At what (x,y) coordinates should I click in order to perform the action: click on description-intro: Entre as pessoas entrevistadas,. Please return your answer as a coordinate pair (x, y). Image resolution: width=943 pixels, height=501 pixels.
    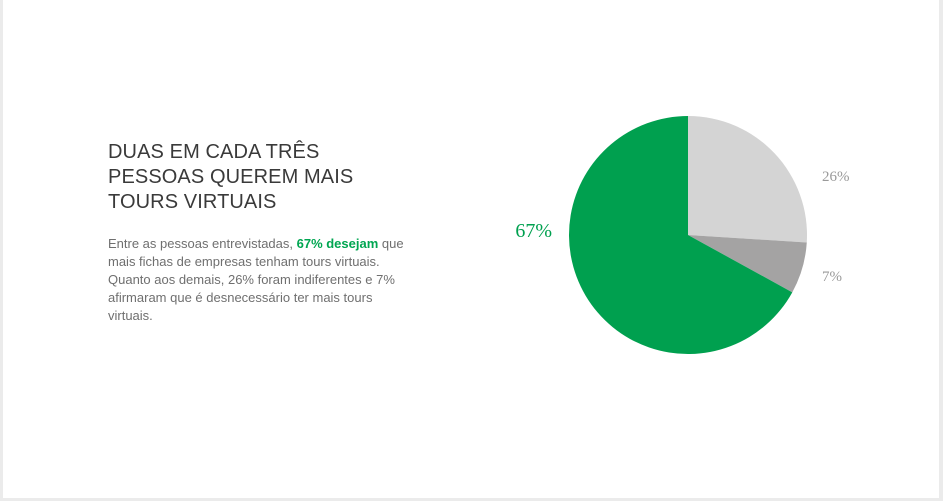
    Looking at the image, I should click on (202, 243).